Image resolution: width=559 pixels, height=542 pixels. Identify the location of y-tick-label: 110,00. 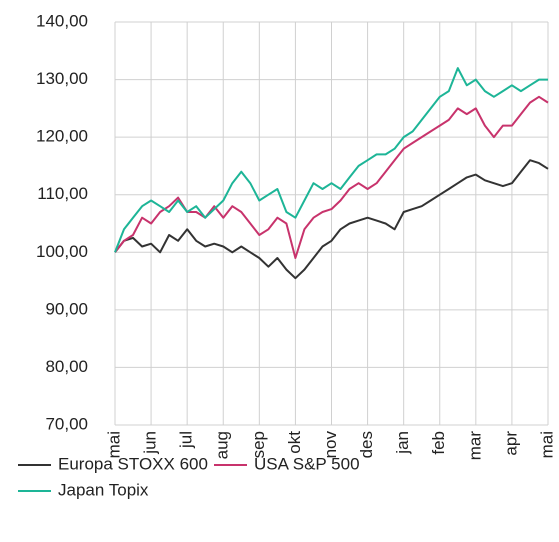
(62, 193).